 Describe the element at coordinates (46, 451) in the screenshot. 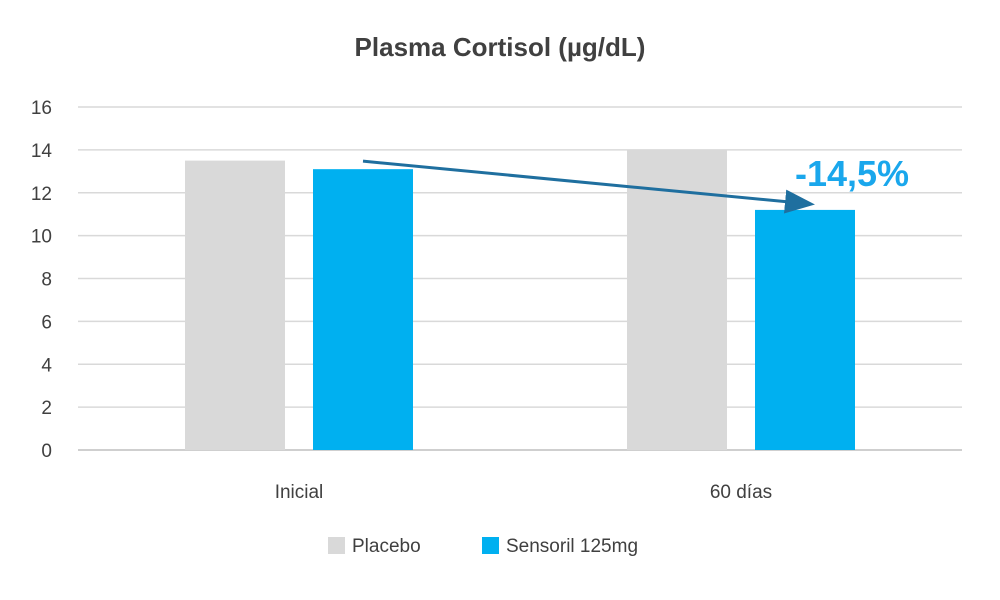

I see `y-tick-label: 0` at that location.